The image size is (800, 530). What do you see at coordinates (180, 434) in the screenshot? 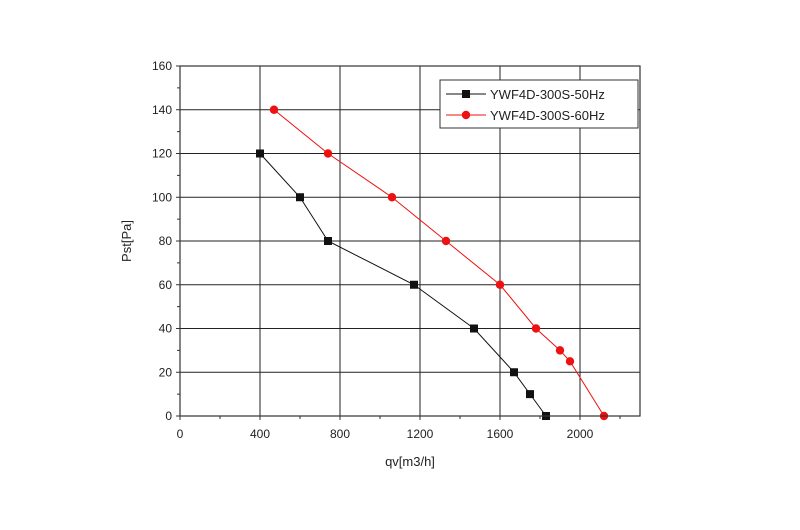
I see `x-tick-label: 0` at bounding box center [180, 434].